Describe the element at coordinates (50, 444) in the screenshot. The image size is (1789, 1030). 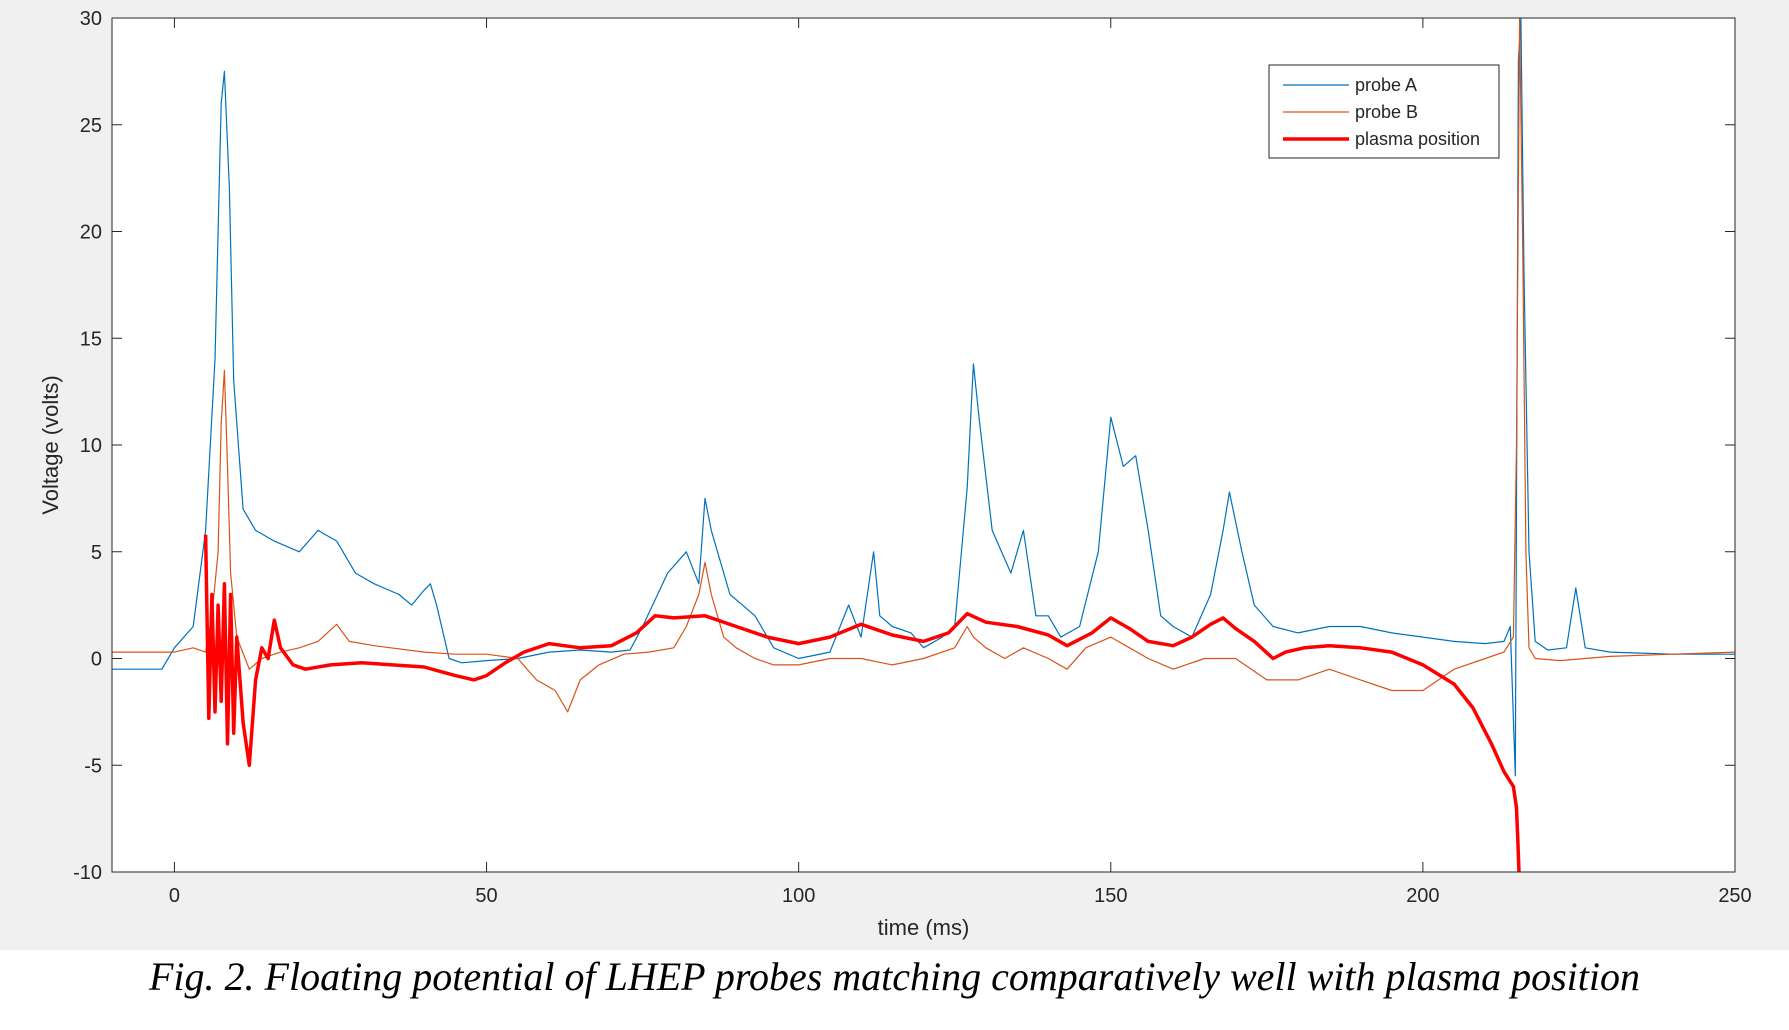
I see `y-axis-label: Voltage (volts)` at that location.